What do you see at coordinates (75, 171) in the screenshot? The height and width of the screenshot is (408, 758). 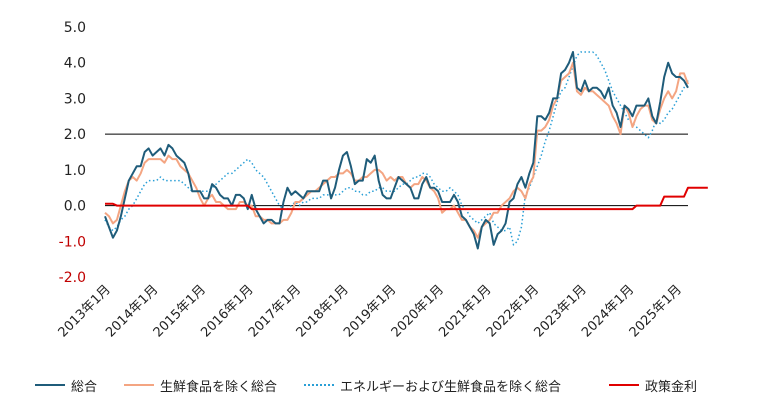 I see `y-tick-label: 1.0` at bounding box center [75, 171].